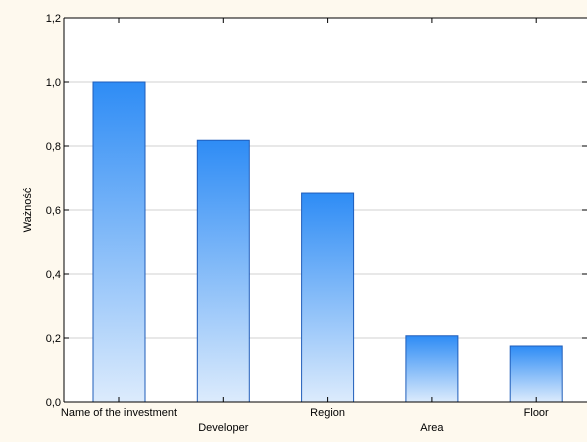  What do you see at coordinates (53, 403) in the screenshot?
I see `y-tick-label: 0,0` at bounding box center [53, 403].